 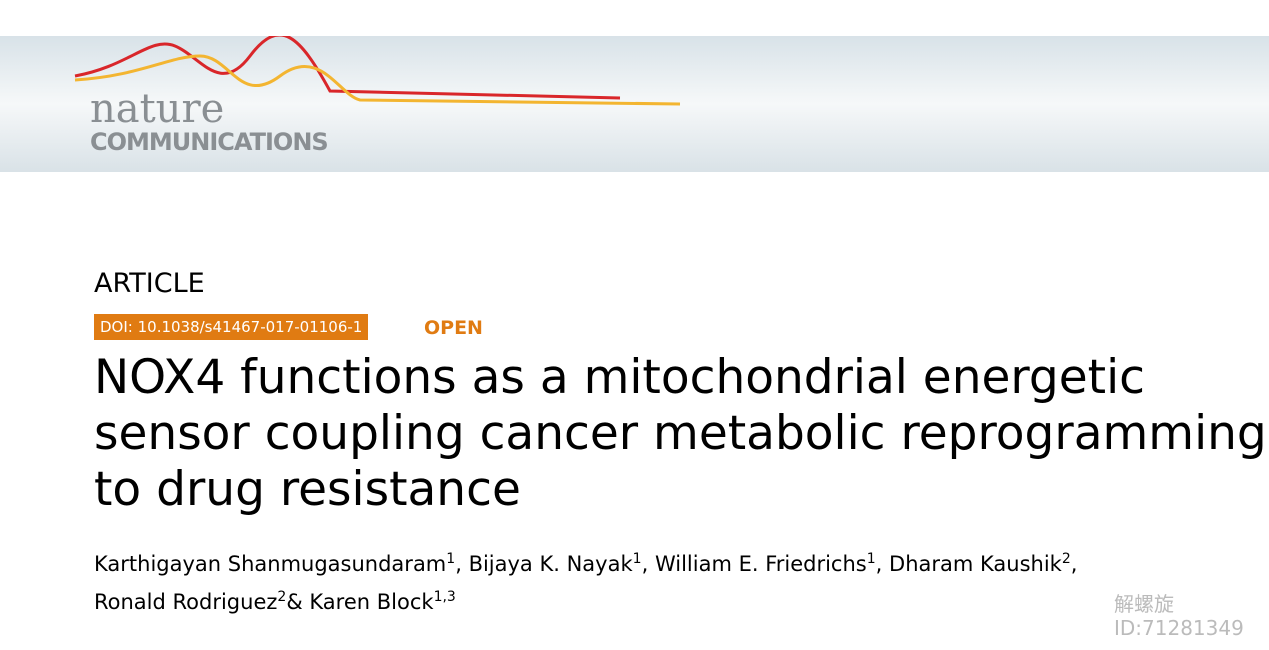 I want to click on author-name: Karen Block, so click(x=371, y=602).